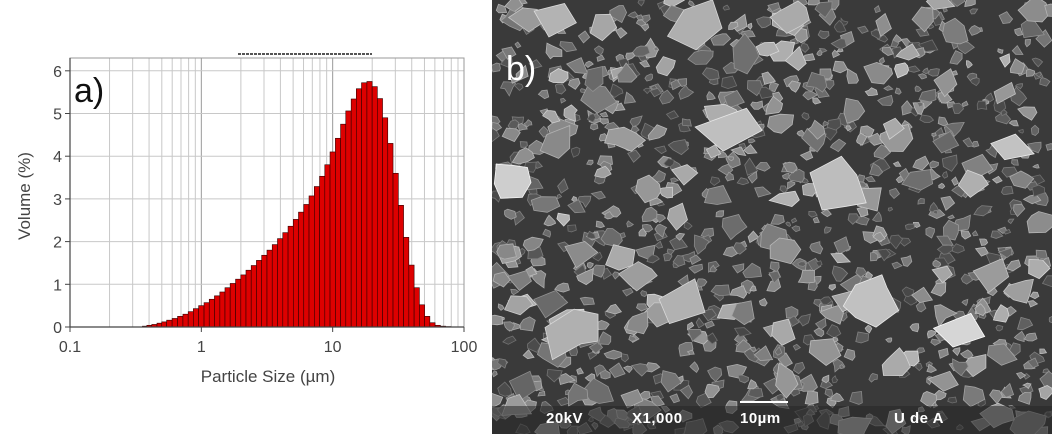 Image resolution: width=1052 pixels, height=434 pixels. I want to click on sem-scale-text: 10µm, so click(760, 418).